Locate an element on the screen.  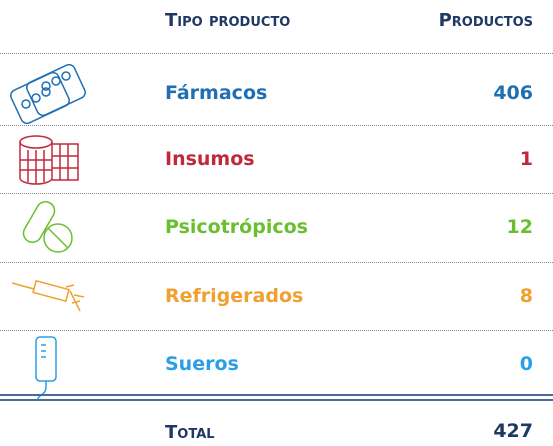
iv-bag-icon is located at coordinates (46, 367).